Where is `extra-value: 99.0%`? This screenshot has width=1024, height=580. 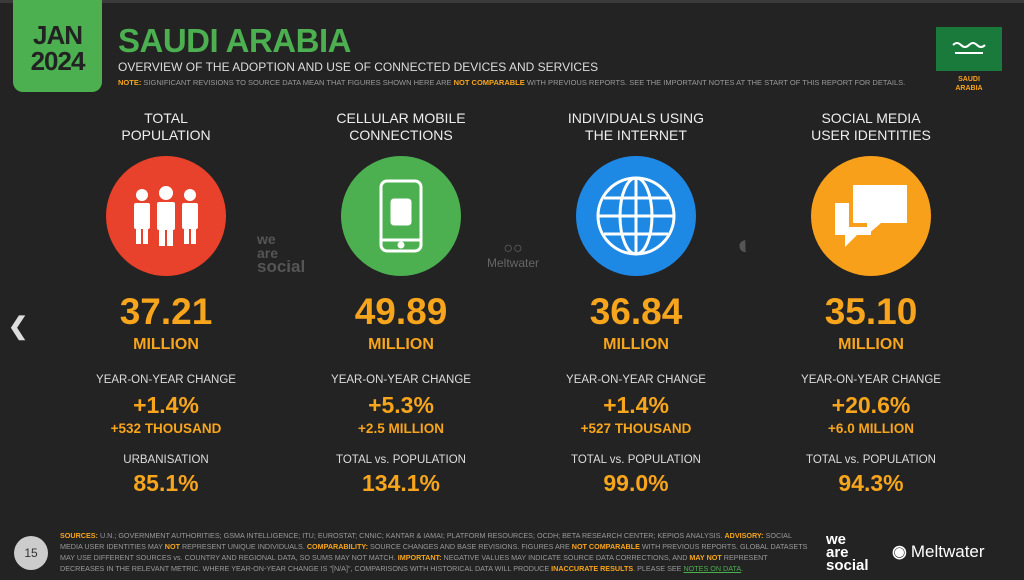 extra-value: 99.0% is located at coordinates (636, 483).